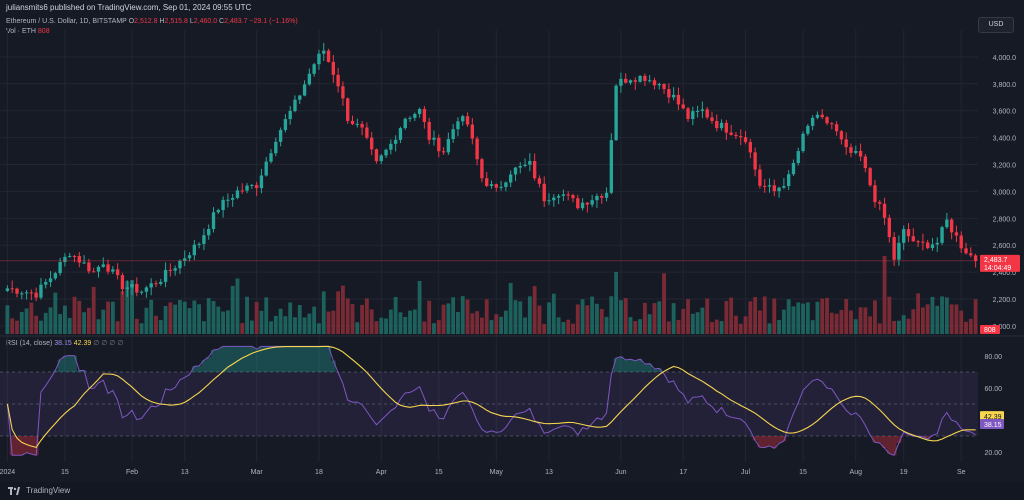 This screenshot has height=500, width=1024. What do you see at coordinates (497, 472) in the screenshot?
I see `time-axis-label: May` at bounding box center [497, 472].